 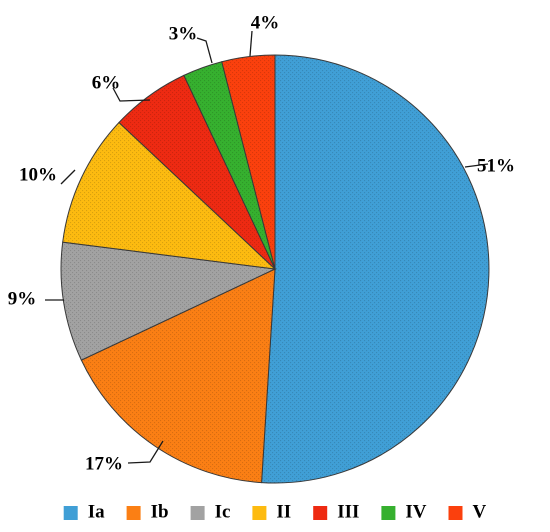 What do you see at coordinates (131, 94) in the screenshot?
I see `leader-line-iii` at bounding box center [131, 94].